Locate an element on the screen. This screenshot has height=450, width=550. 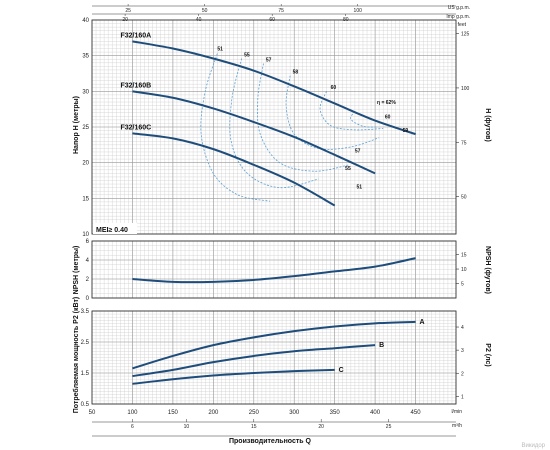
m3h-tick: 6 is located at coordinates (132, 427).